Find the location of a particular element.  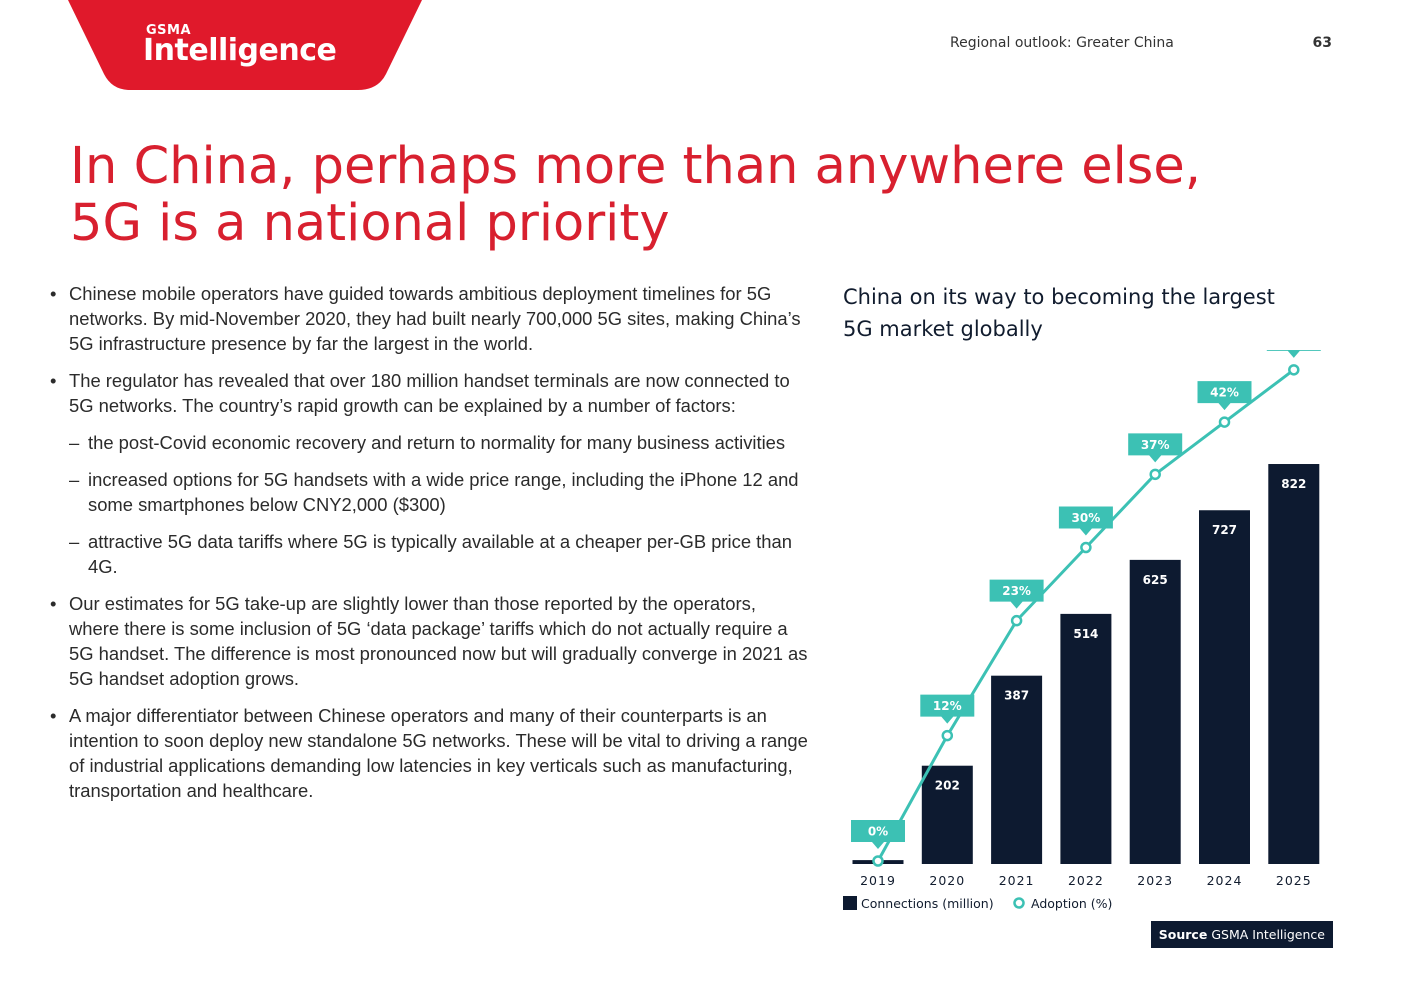

adoption-callout-2019 is located at coordinates (878, 834).